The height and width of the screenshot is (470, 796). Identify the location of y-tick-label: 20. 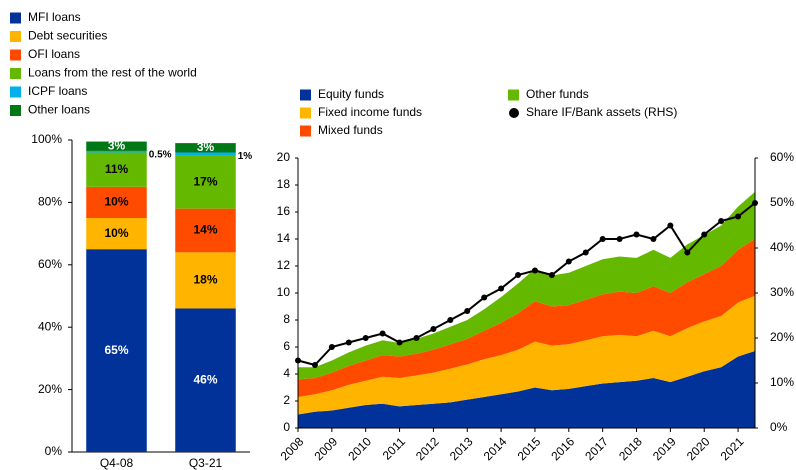
(284, 157).